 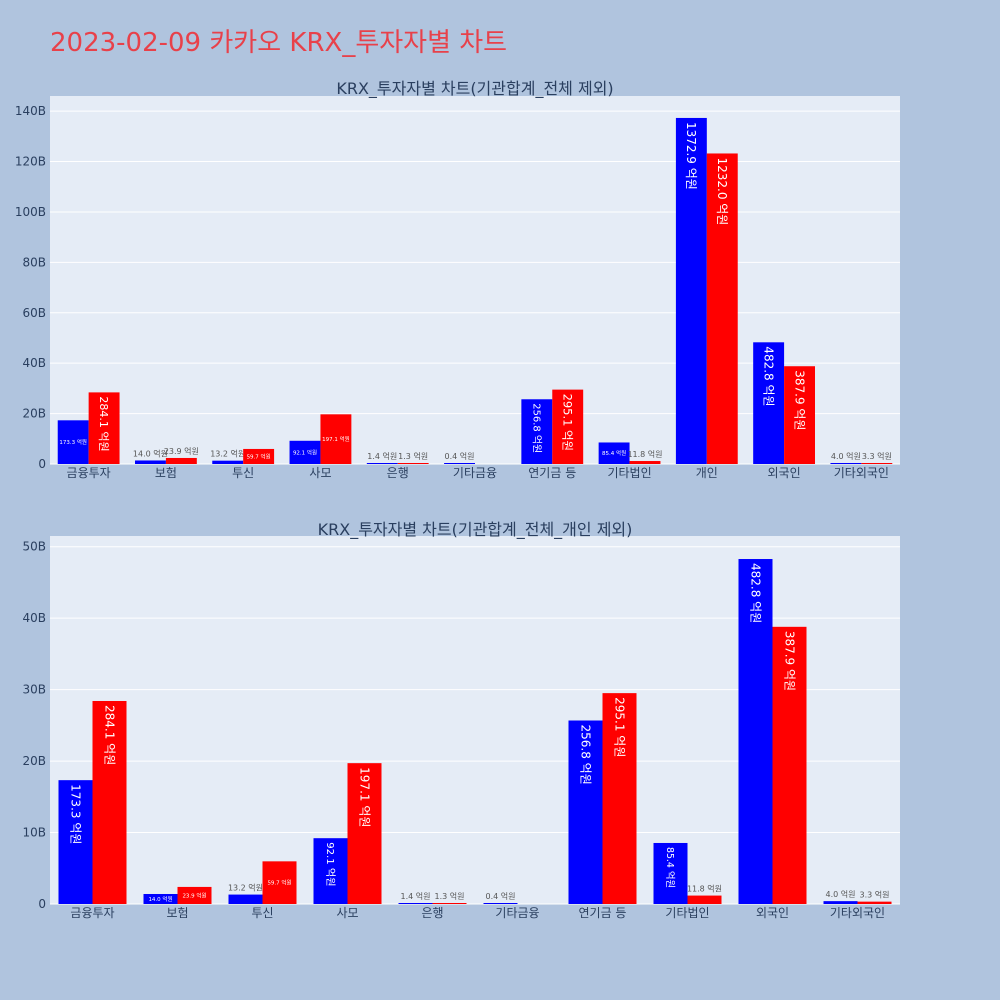 What do you see at coordinates (42, 904) in the screenshot?
I see `y-tick-label: 0` at bounding box center [42, 904].